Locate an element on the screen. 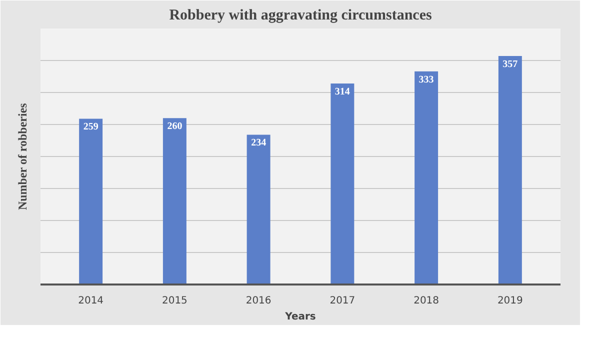 The width and height of the screenshot is (594, 337). data-label: 260 is located at coordinates (174, 126).